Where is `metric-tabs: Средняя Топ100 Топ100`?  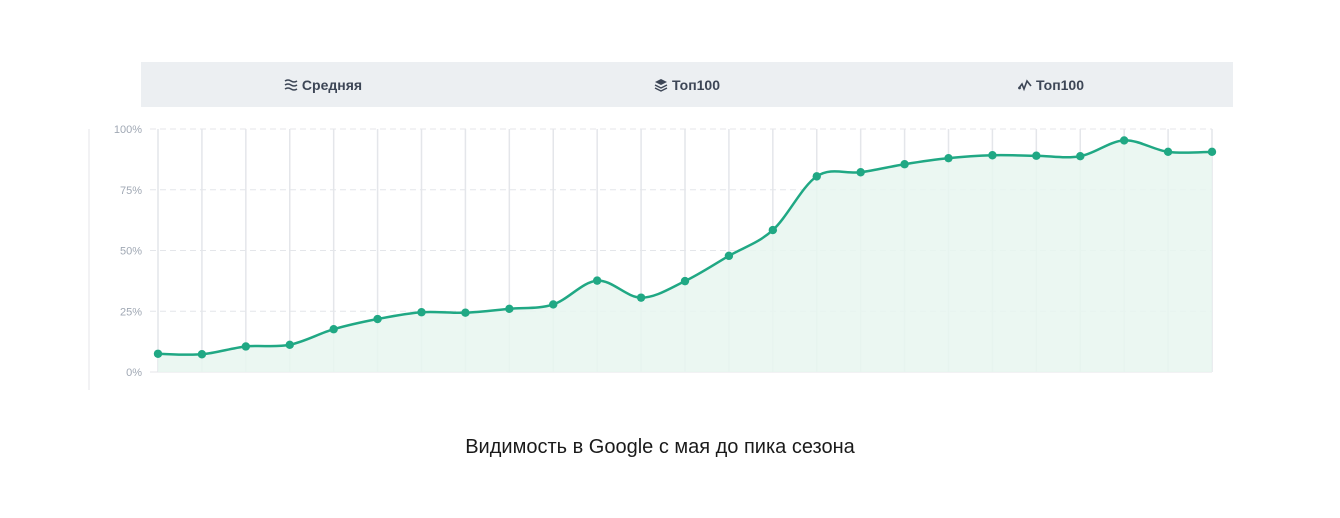 metric-tabs: Средняя Топ100 Топ100 is located at coordinates (687, 84).